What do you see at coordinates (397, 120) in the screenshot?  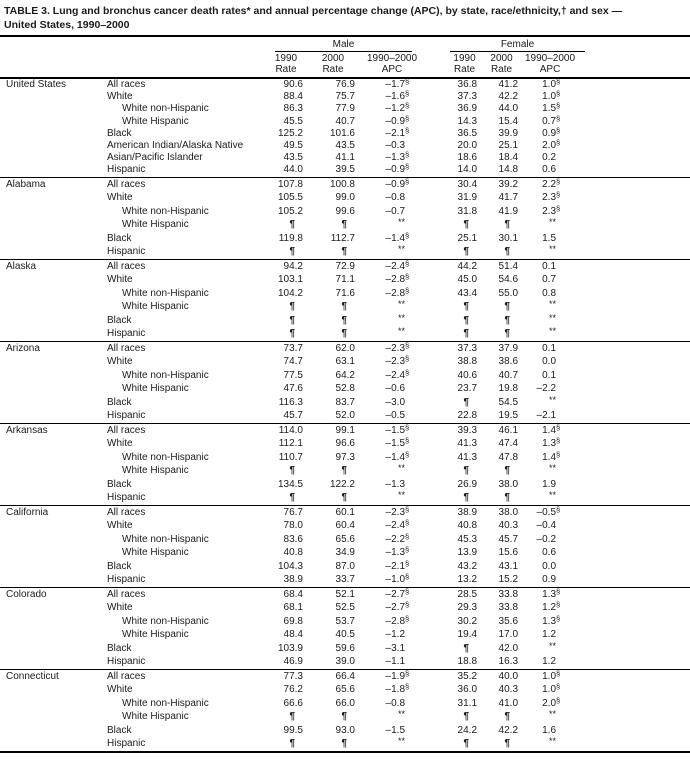 I see `apc-cell: –0.9§` at bounding box center [397, 120].